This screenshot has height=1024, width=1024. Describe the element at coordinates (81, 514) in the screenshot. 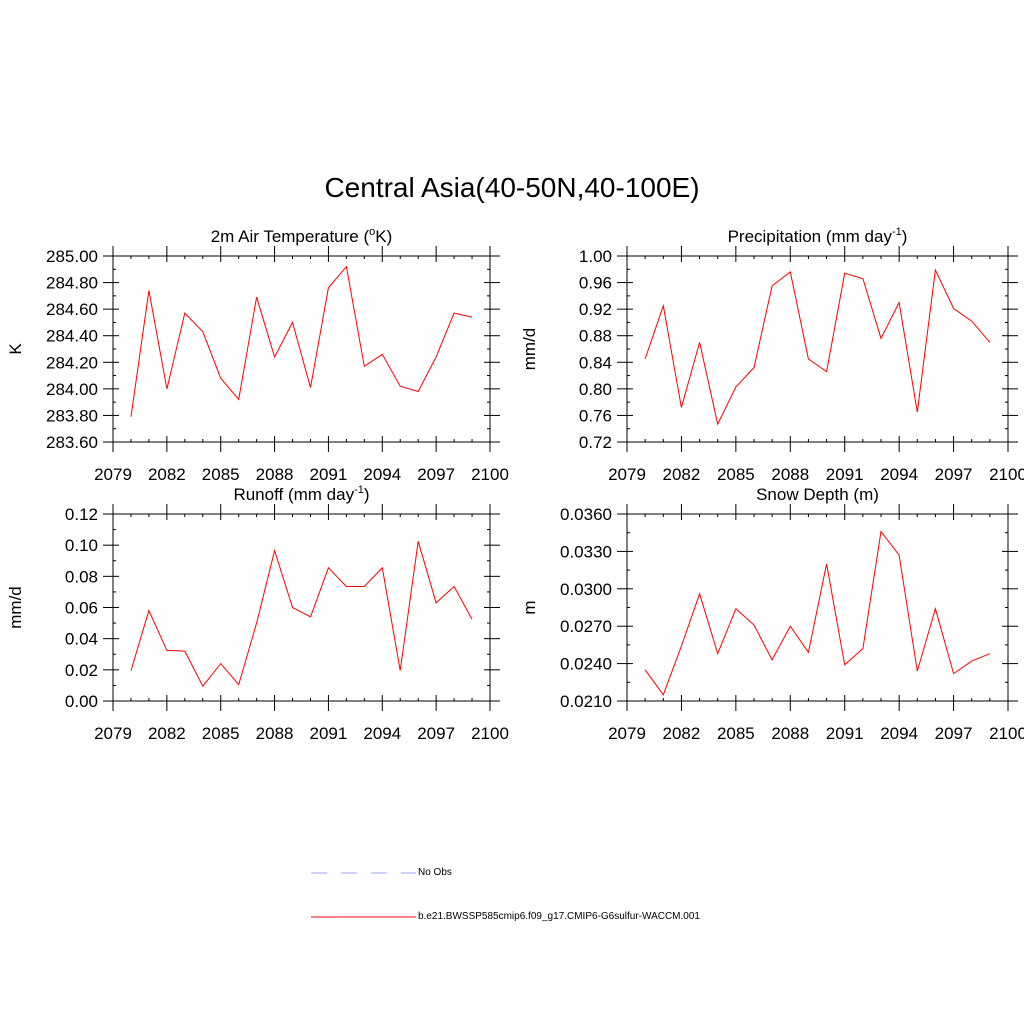

I see `y-tick-label: 0.12` at that location.